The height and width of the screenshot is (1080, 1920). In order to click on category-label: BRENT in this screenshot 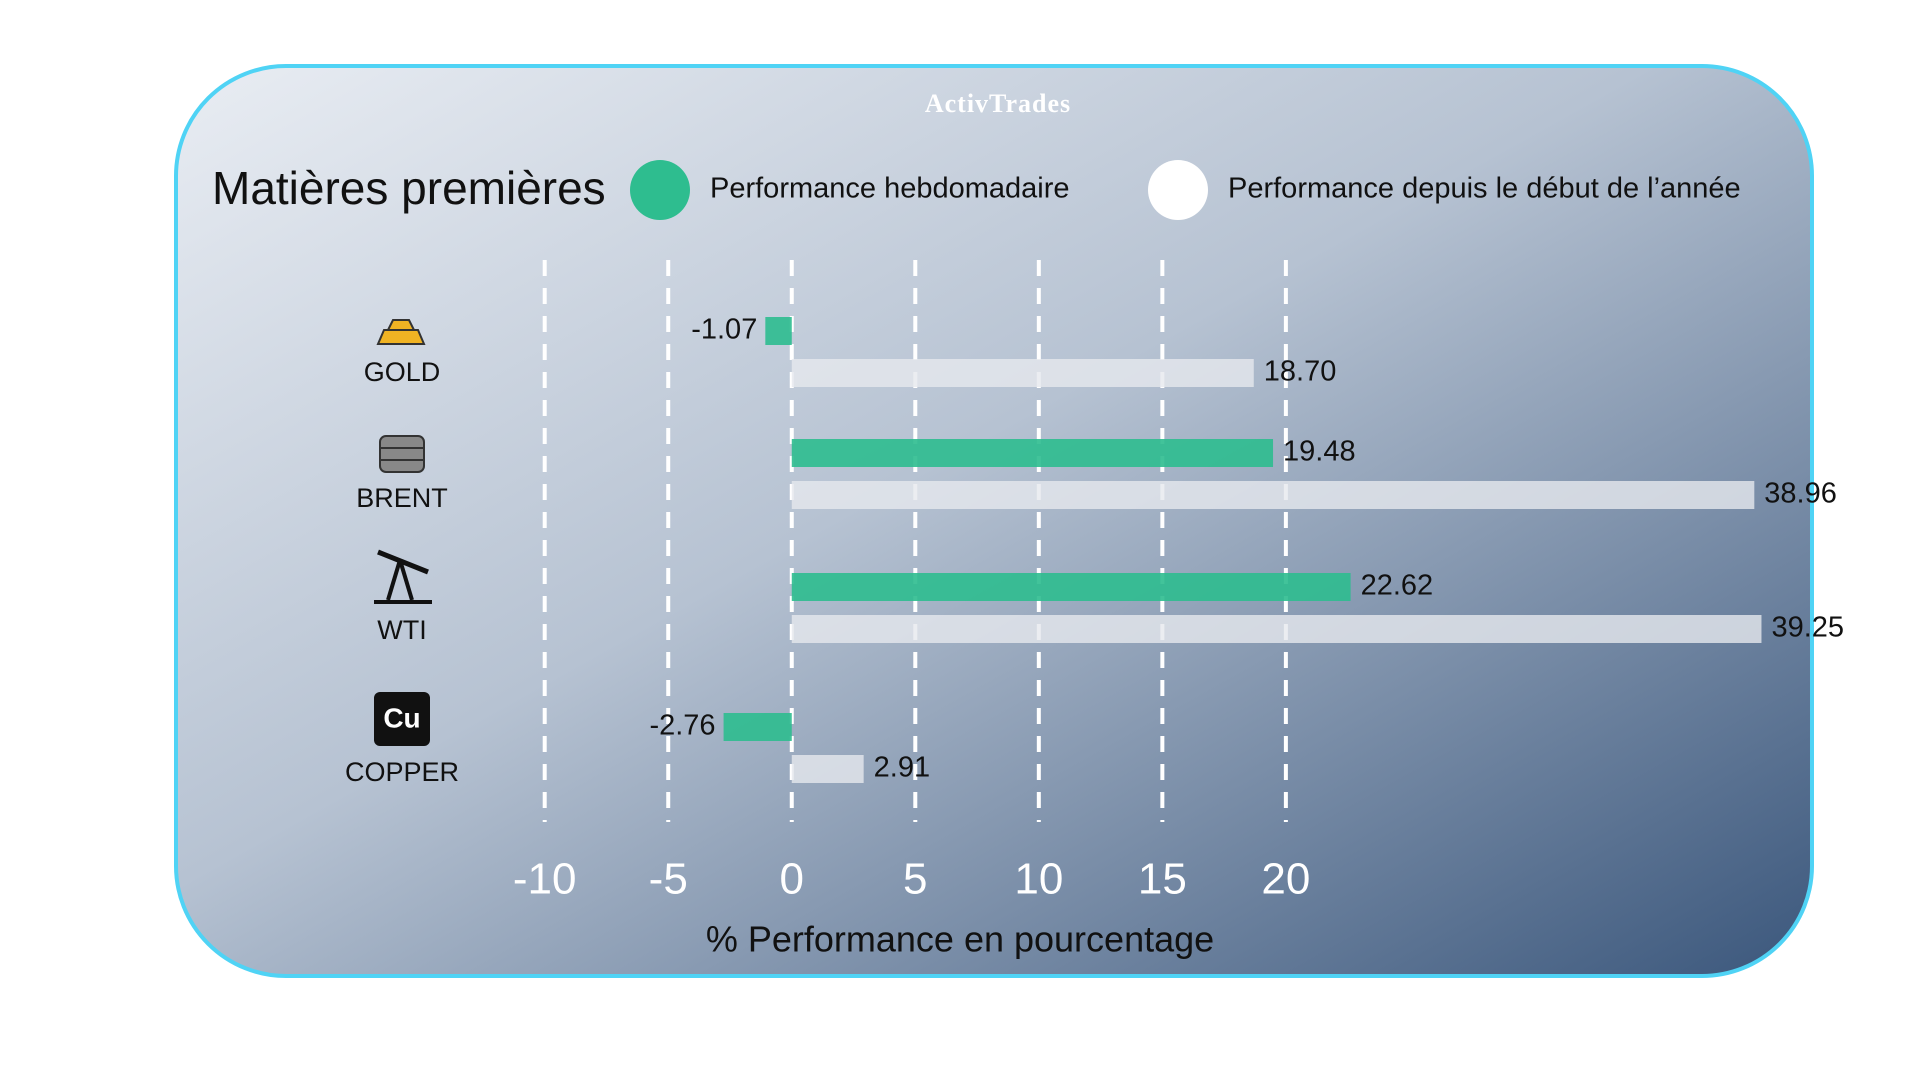, I will do `click(402, 498)`.